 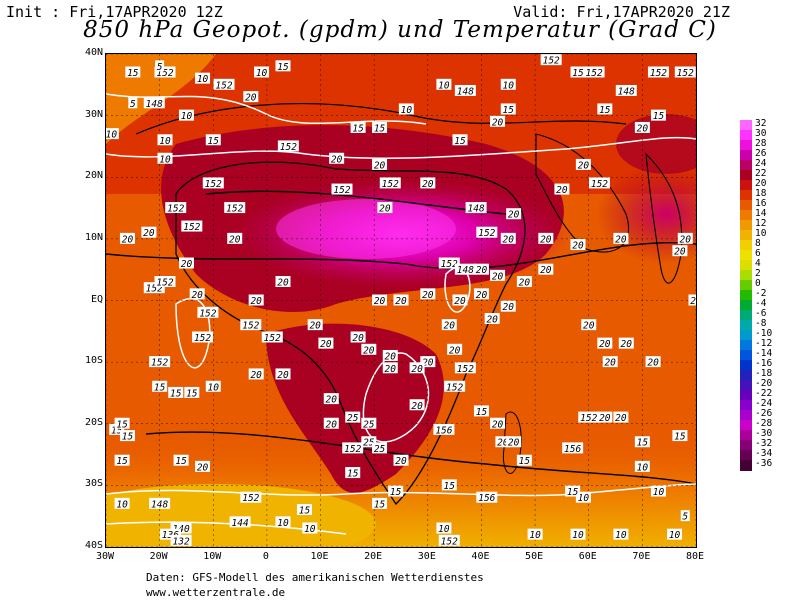 What do you see at coordinates (621, 12) in the screenshot?
I see `valid-time: Valid: Fri,17APR2020 21Z` at bounding box center [621, 12].